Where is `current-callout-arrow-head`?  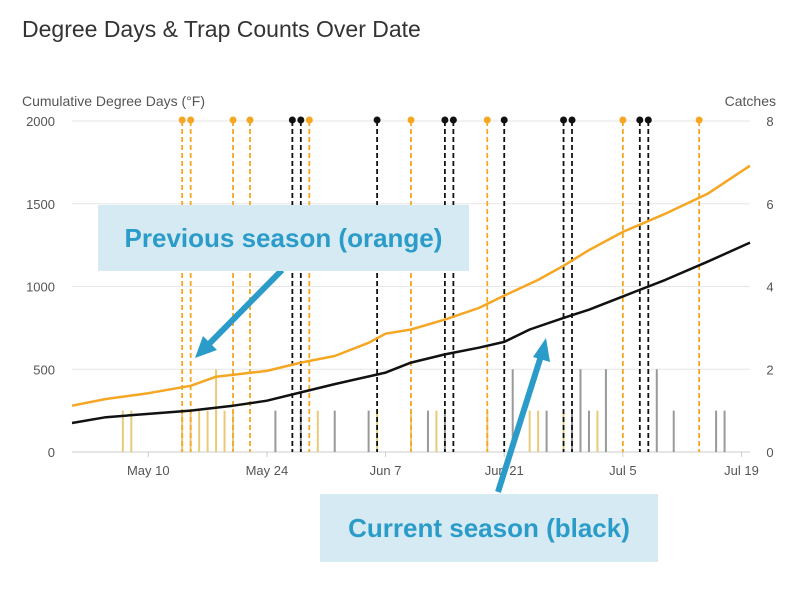
current-callout-arrow-head is located at coordinates (541, 350).